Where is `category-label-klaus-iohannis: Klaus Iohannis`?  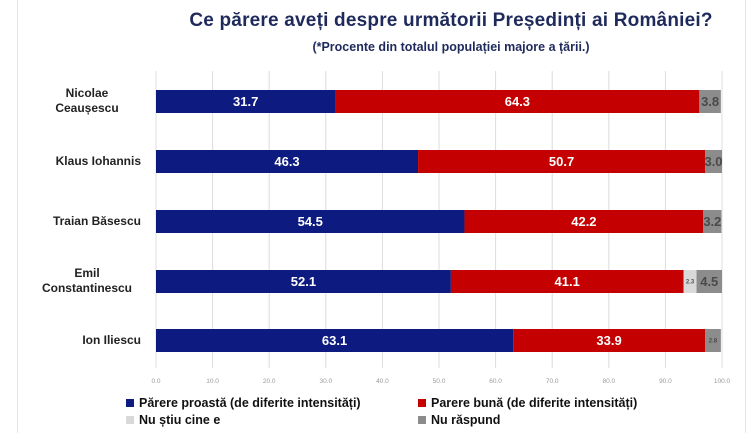 category-label-klaus-iohannis: Klaus Iohannis is located at coordinates (80, 161).